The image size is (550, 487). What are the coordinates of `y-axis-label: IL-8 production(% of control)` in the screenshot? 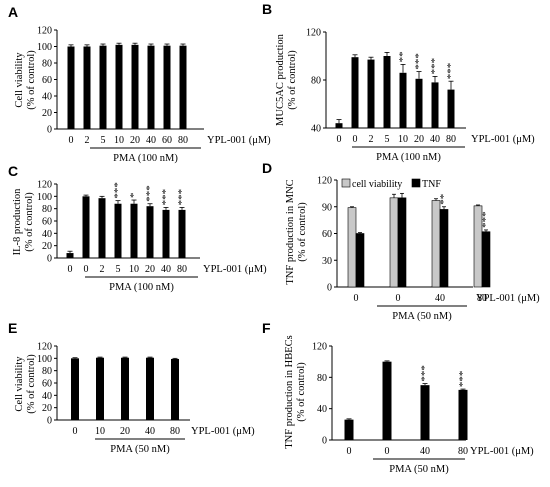 It's located at (23, 222).